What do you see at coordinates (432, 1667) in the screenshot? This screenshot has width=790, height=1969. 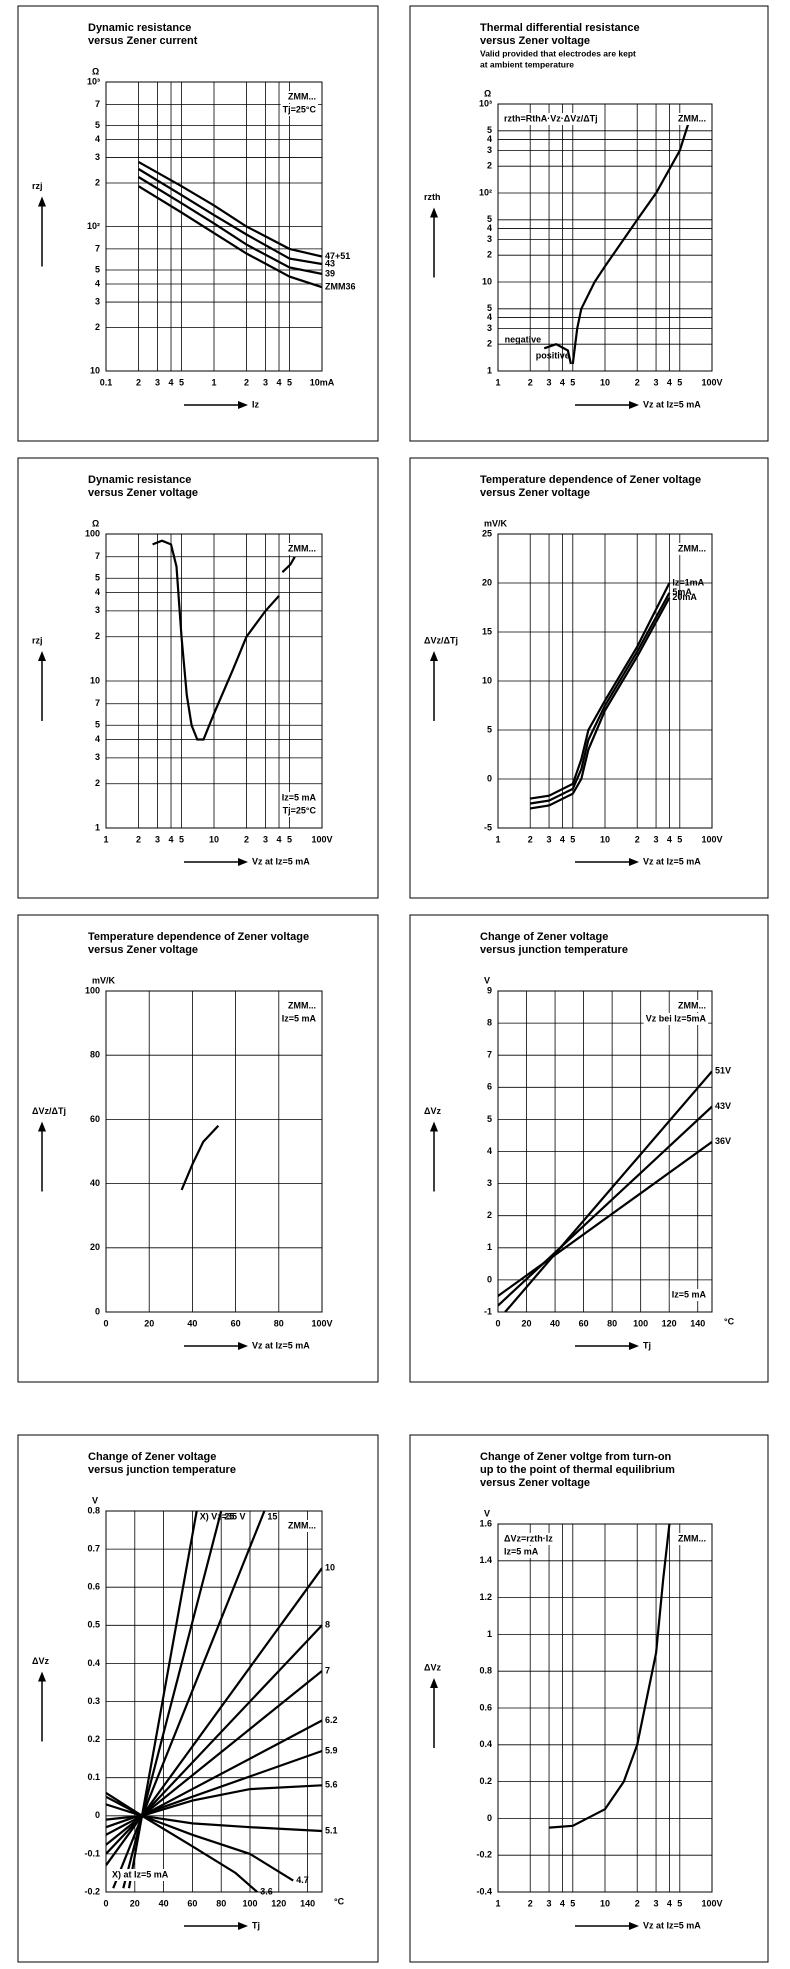 I see `y-axis-label: ΔVz` at bounding box center [432, 1667].